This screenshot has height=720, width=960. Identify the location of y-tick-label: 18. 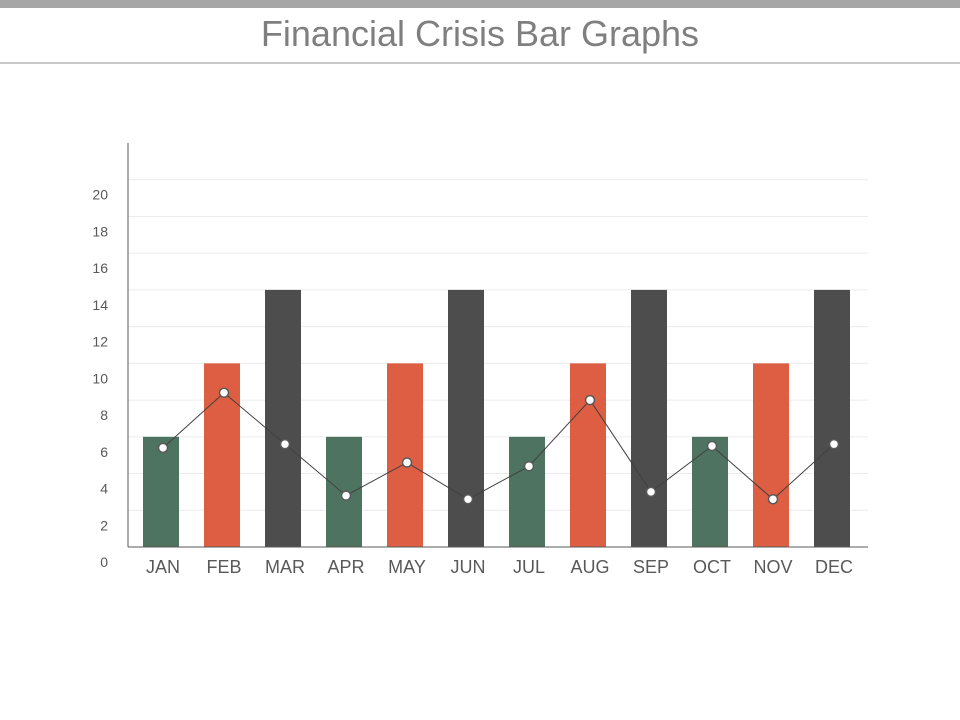
(100, 231).